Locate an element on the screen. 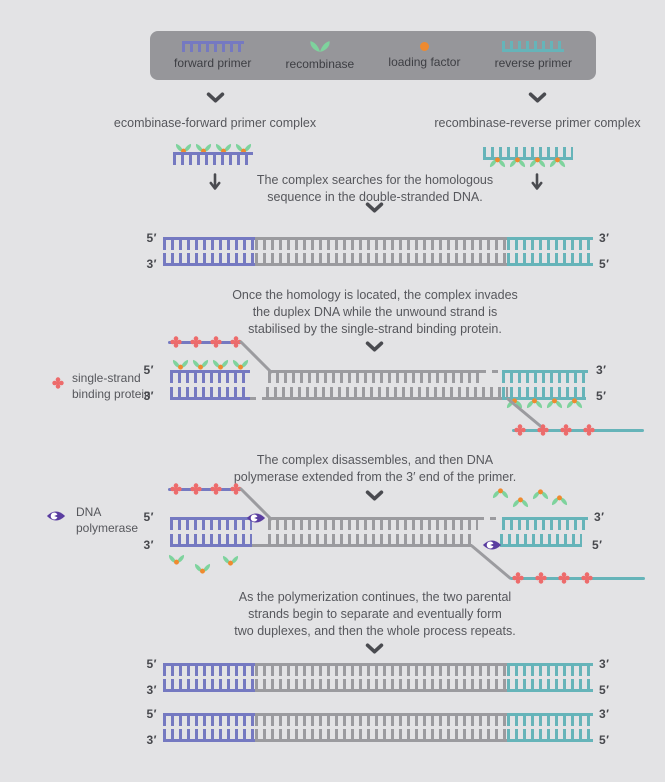 Image resolution: width=665 pixels, height=782 pixels. down-arrow-icon is located at coordinates (215, 182).